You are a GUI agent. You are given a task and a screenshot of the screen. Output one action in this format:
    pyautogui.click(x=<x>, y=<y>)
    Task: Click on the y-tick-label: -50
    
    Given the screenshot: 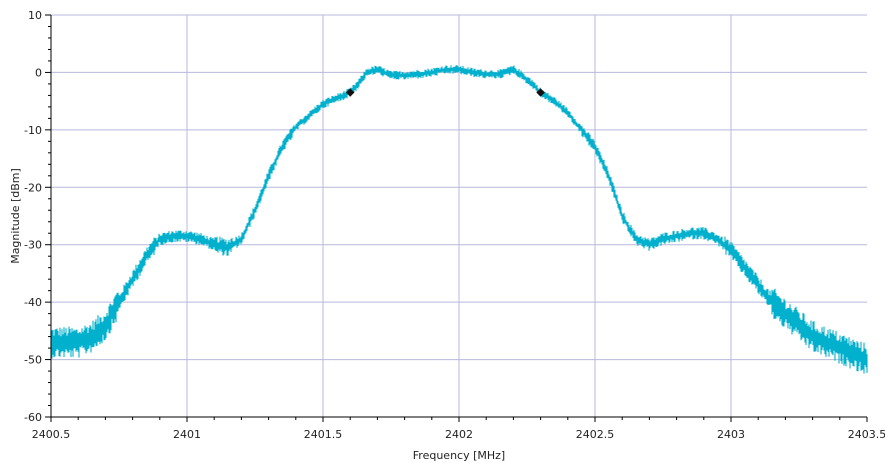 What is the action you would take?
    pyautogui.click(x=33, y=360)
    